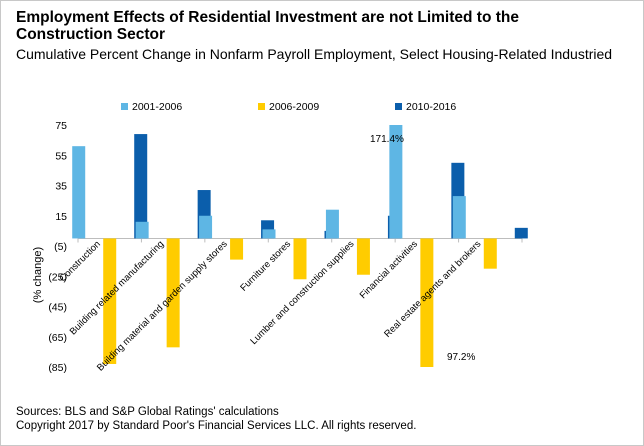  I want to click on y-tick-label: (5), so click(60, 247).